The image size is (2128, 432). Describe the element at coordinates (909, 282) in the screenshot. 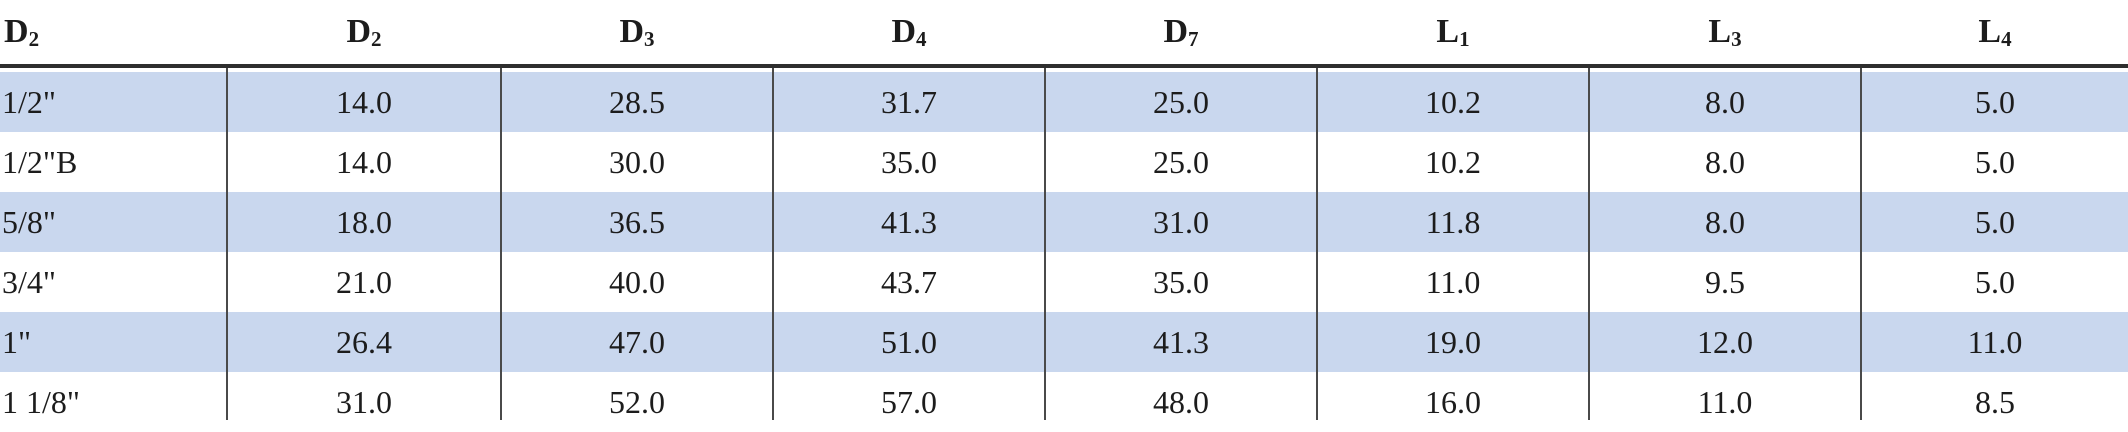

I see `table-cell: 43.7` at that location.